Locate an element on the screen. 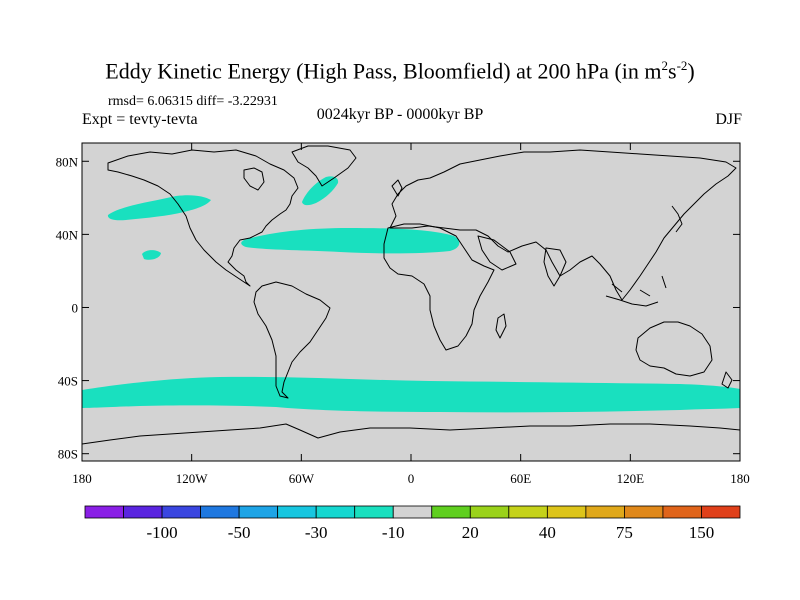 The width and height of the screenshot is (800, 600). coastline-australia is located at coordinates (674, 349).